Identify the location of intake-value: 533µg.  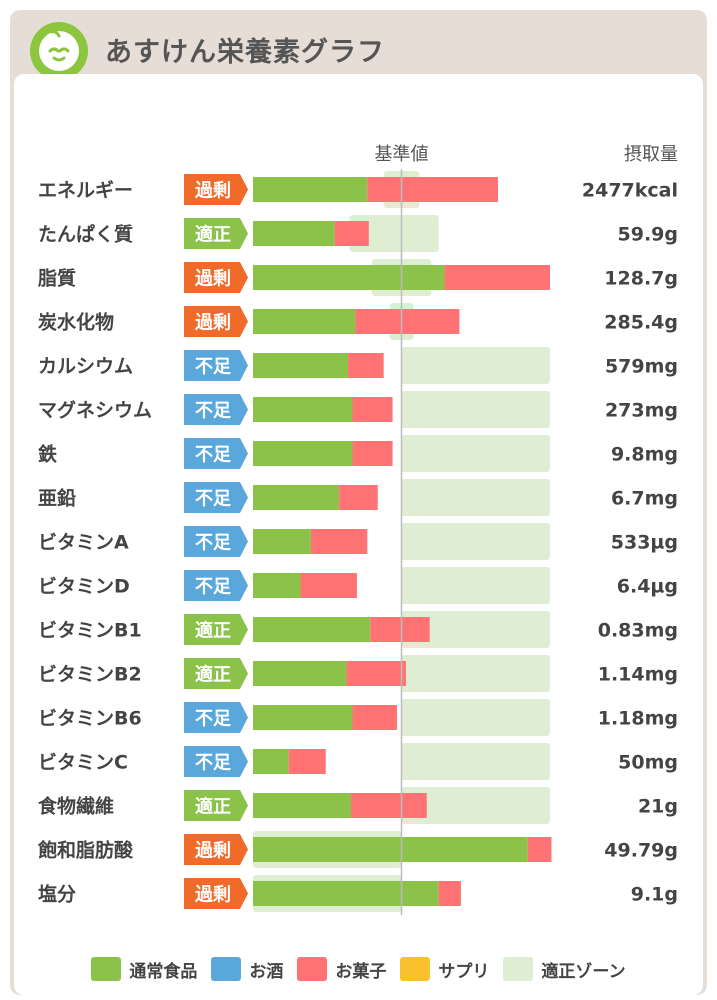
(644, 543).